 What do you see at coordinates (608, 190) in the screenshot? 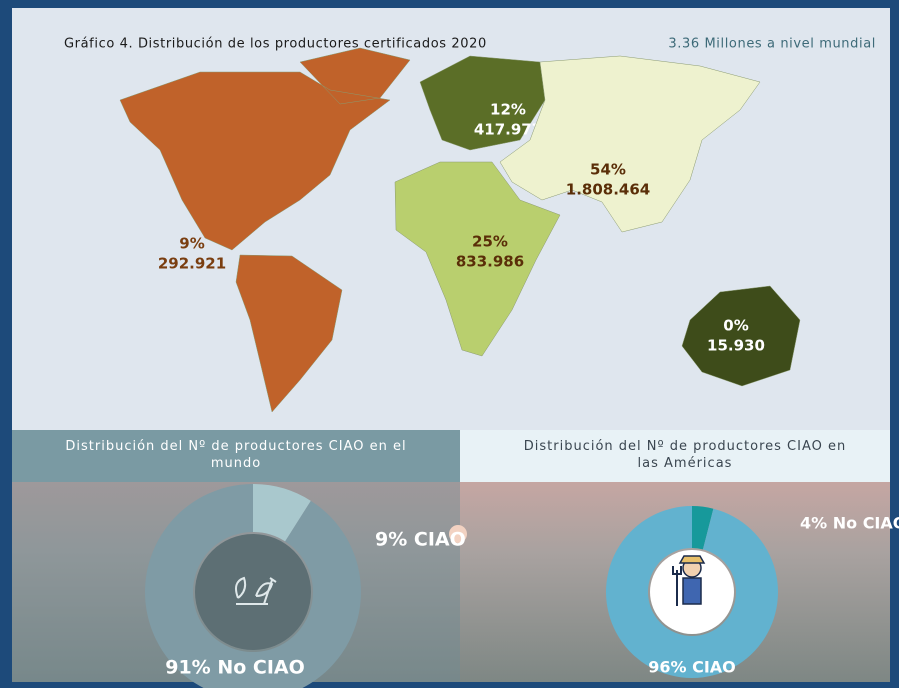
I see `region-count: 1.808.464` at bounding box center [608, 190].